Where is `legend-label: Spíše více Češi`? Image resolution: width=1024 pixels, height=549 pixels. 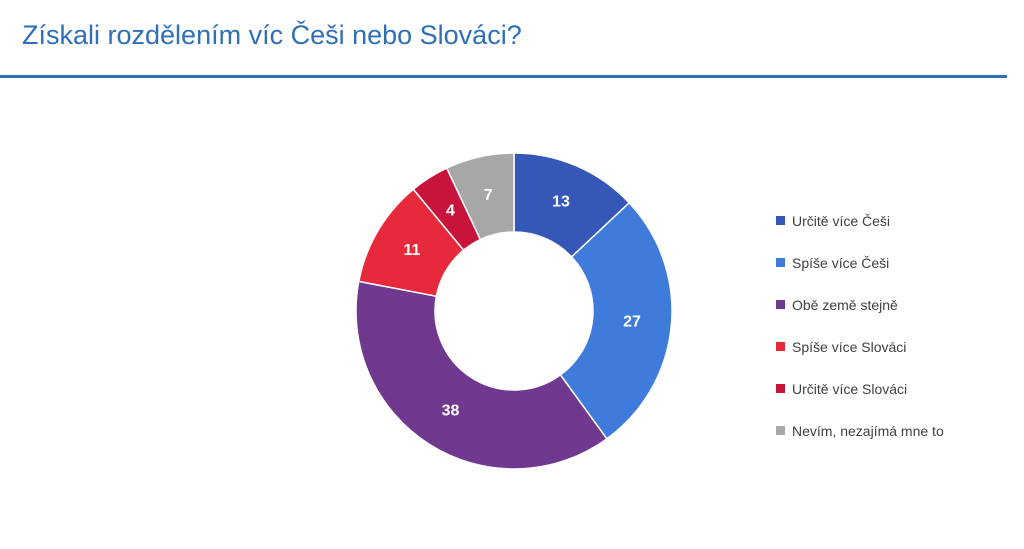
legend-label: Spíše více Češi is located at coordinates (841, 262).